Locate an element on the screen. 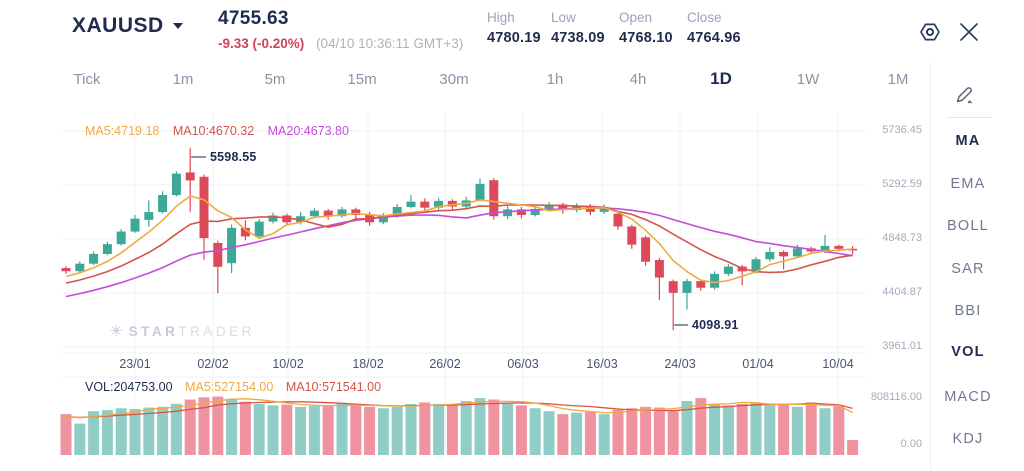 Image resolution: width=1024 pixels, height=471 pixels. price-change: -9.33 (-0.20%) is located at coordinates (261, 43).